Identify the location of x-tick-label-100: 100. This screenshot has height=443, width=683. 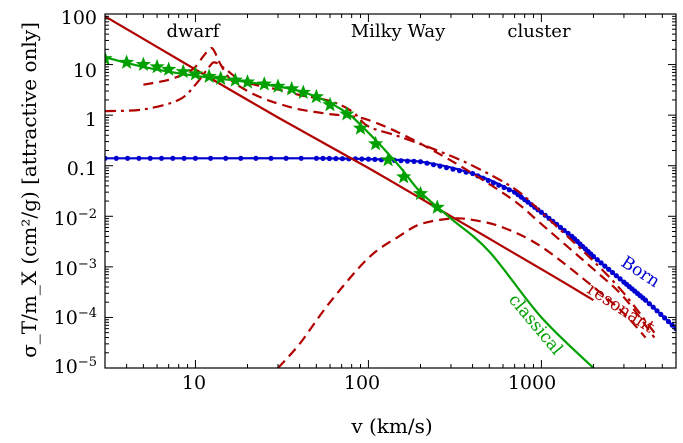
(362, 383).